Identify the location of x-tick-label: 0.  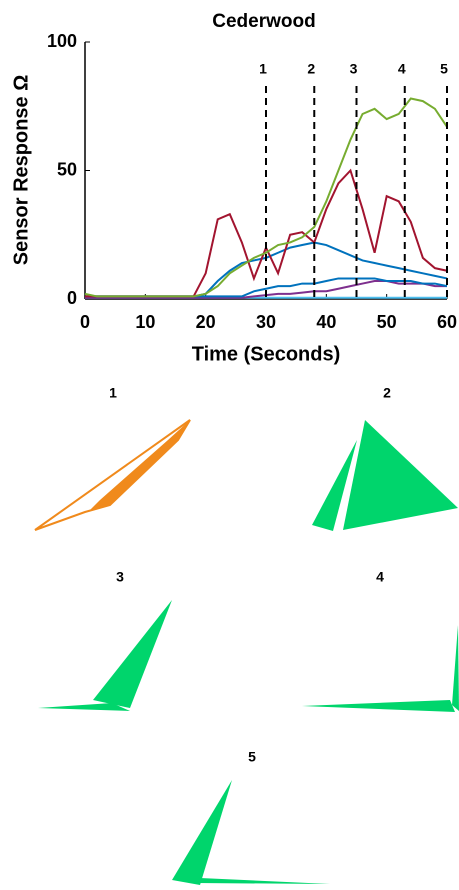
(85, 322).